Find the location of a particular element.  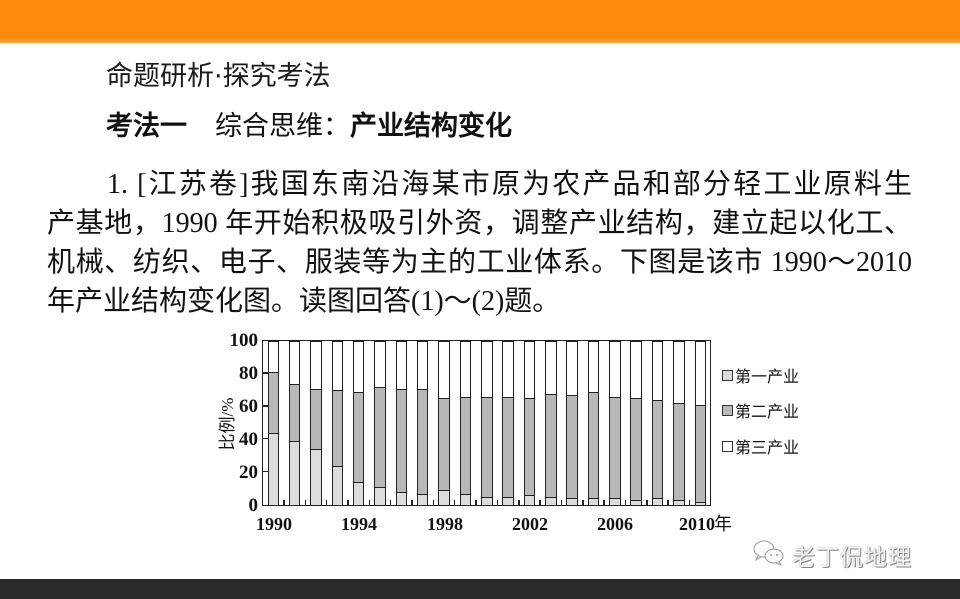

bar-1999 is located at coordinates (465, 423).